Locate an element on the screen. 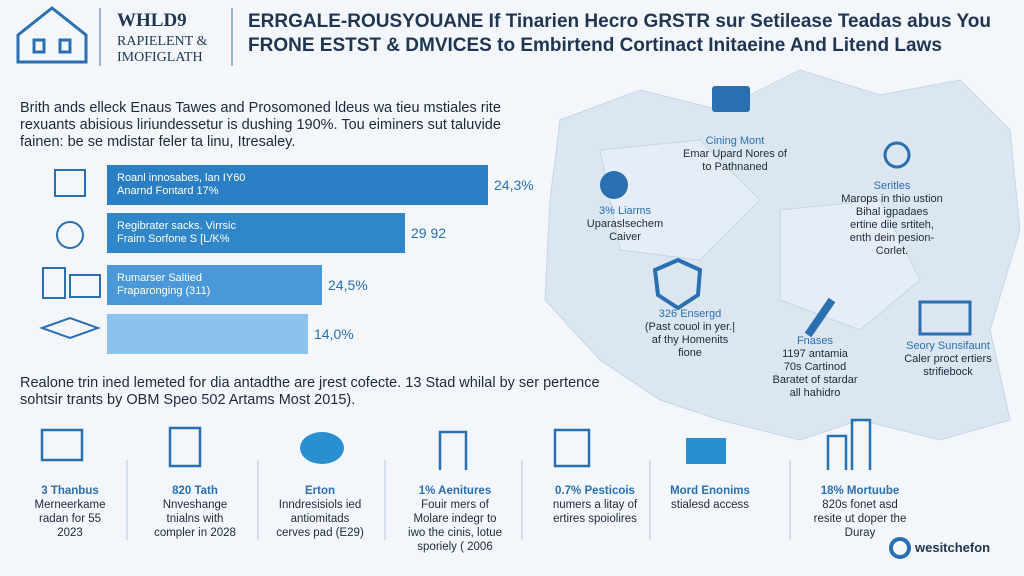 Image resolution: width=1024 pixels, height=576 pixels. bar is located at coordinates (207, 334).